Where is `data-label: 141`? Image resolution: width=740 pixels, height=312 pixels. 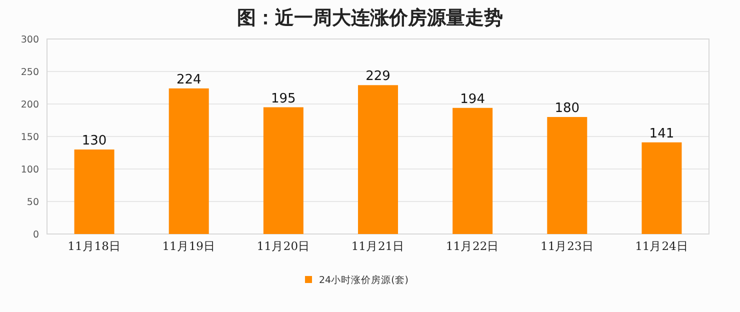
data-label: 141 is located at coordinates (661, 134).